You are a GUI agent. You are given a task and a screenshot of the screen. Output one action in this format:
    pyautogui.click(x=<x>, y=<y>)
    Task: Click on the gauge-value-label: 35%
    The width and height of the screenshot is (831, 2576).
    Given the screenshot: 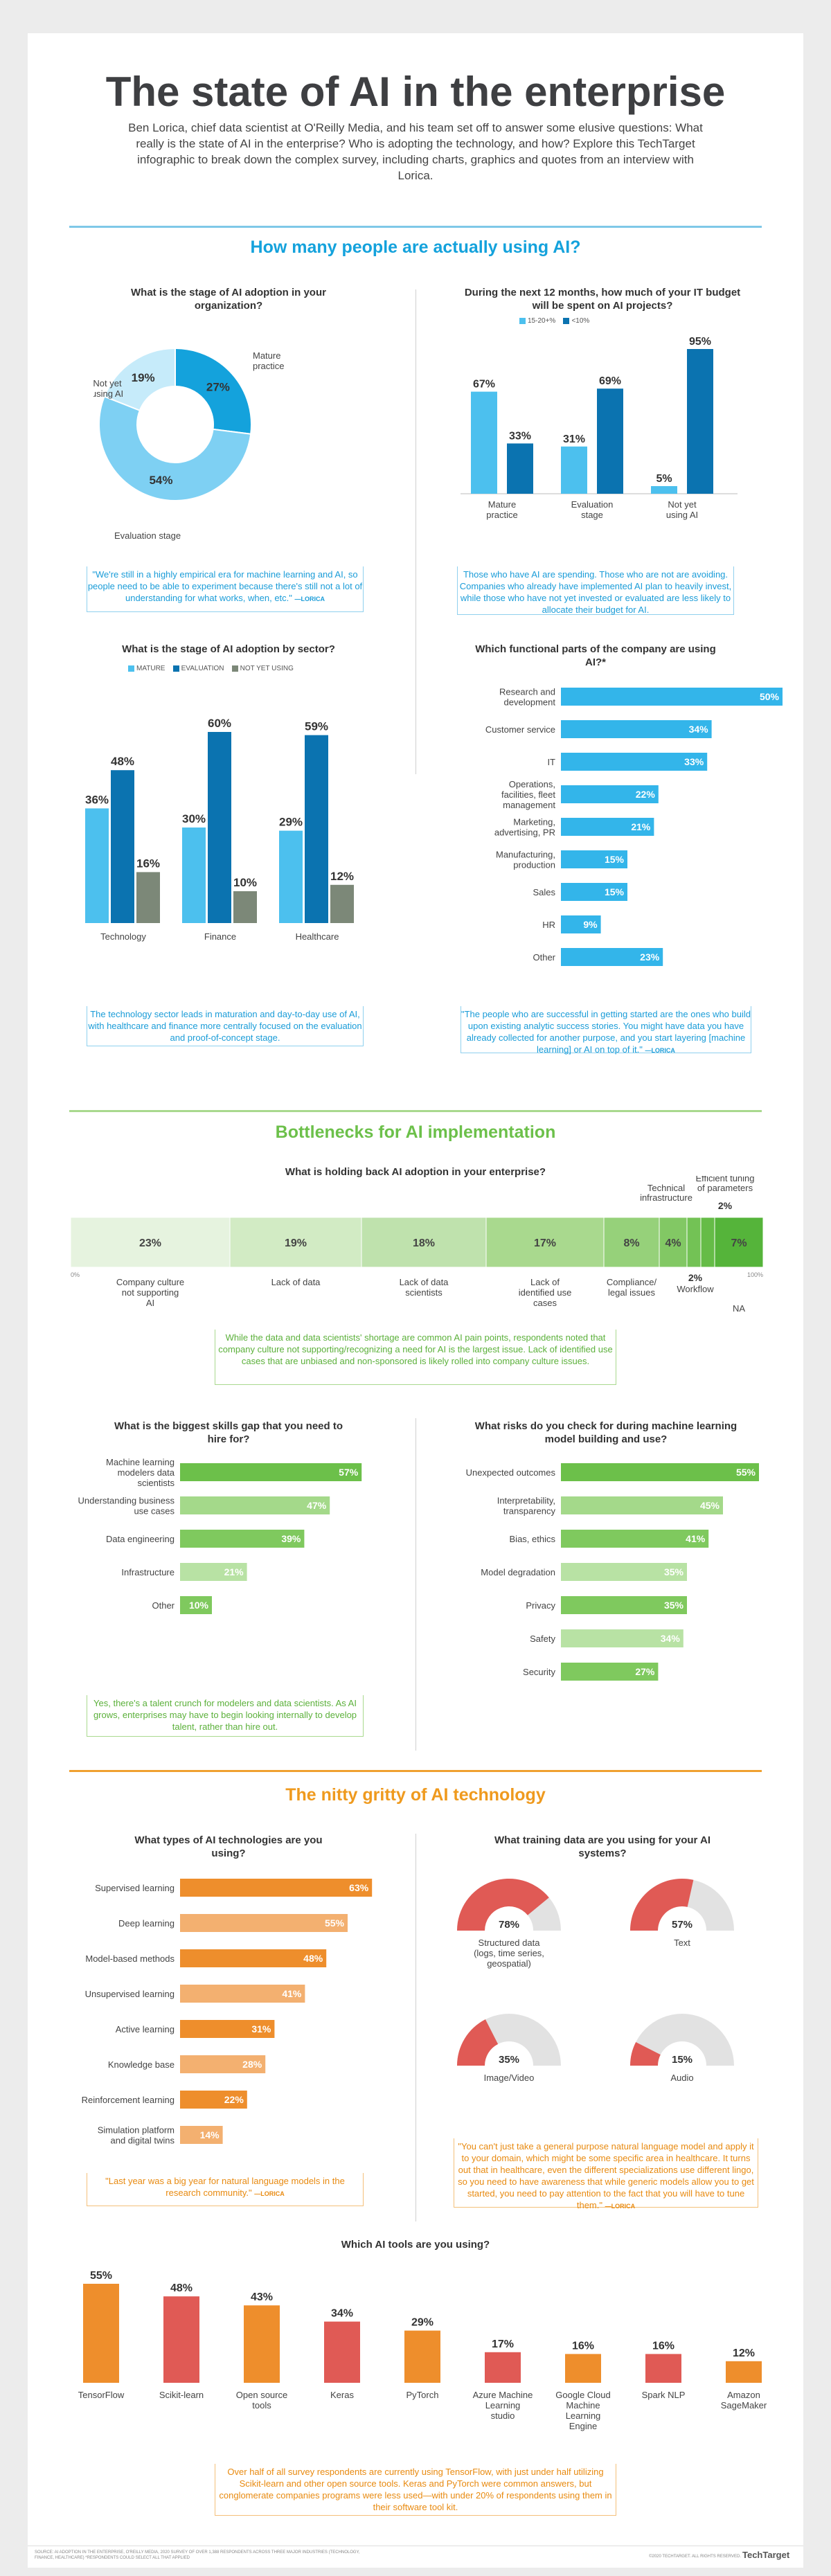 What is the action you would take?
    pyautogui.click(x=509, y=2060)
    